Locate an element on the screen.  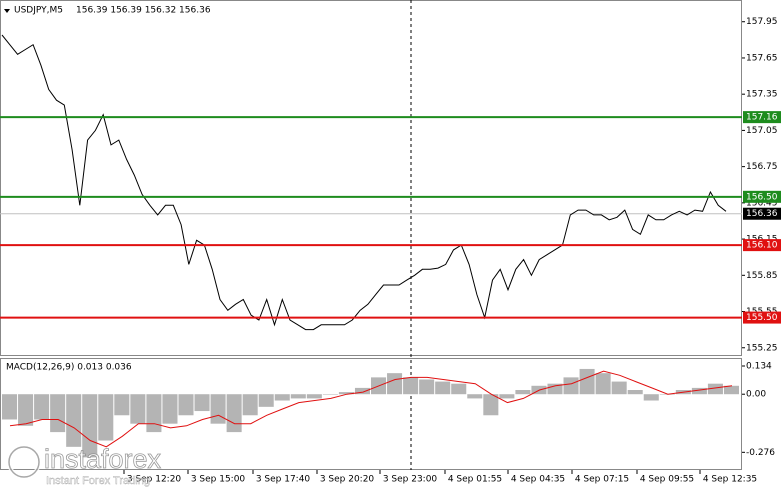
signal-line is located at coordinates (371, 409).